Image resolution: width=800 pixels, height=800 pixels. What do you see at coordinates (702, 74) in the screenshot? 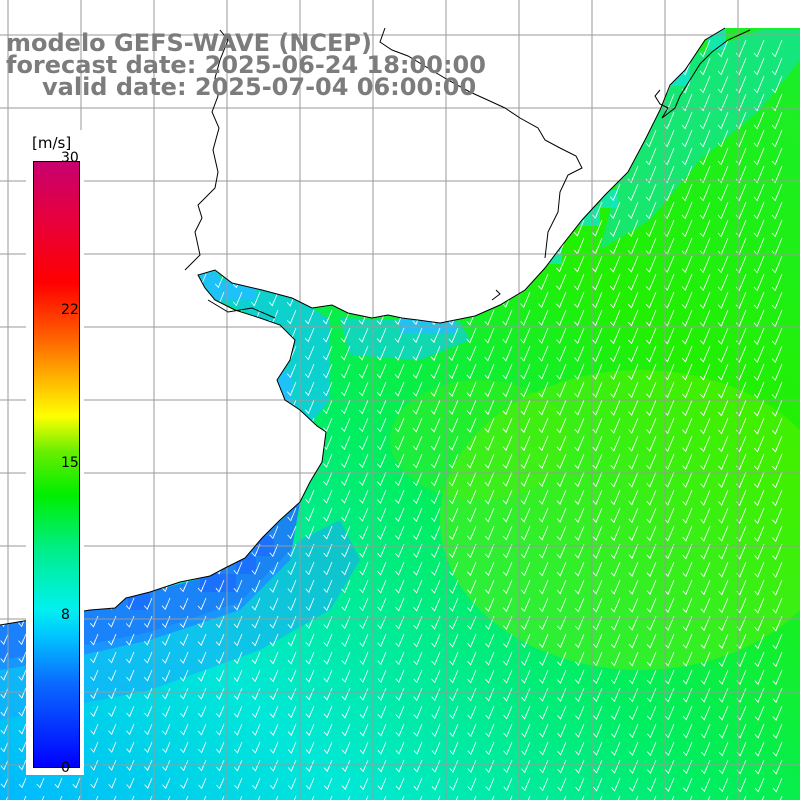
I see `lagoon-shore` at bounding box center [702, 74].